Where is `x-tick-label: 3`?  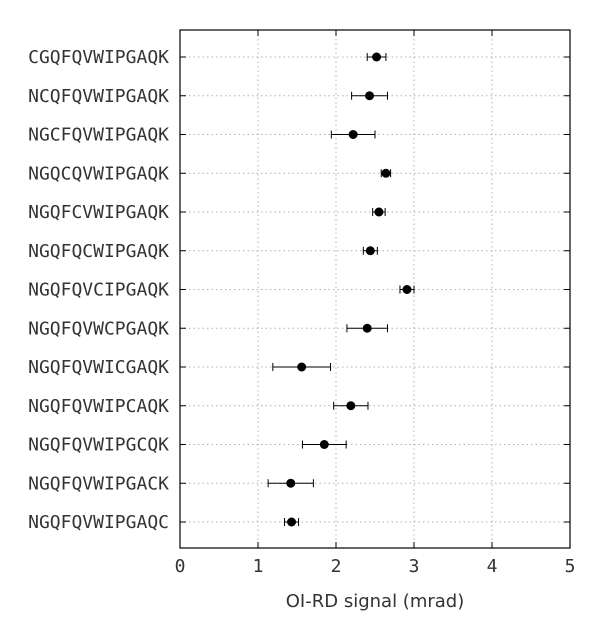 x-tick-label: 3 is located at coordinates (414, 566).